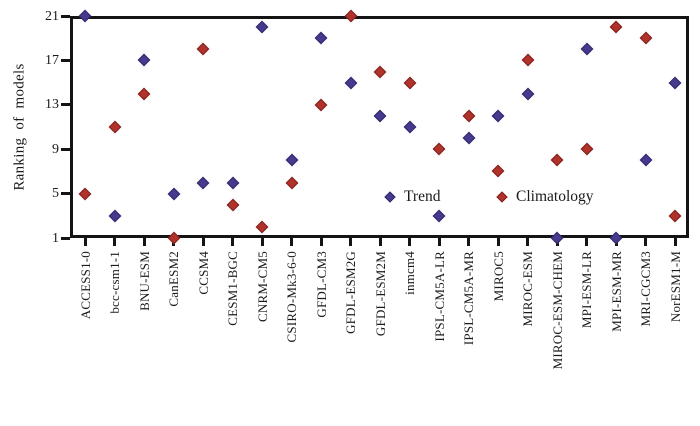 The width and height of the screenshot is (700, 426). What do you see at coordinates (19, 127) in the screenshot?
I see `y-axis-title: Ranking of models` at bounding box center [19, 127].